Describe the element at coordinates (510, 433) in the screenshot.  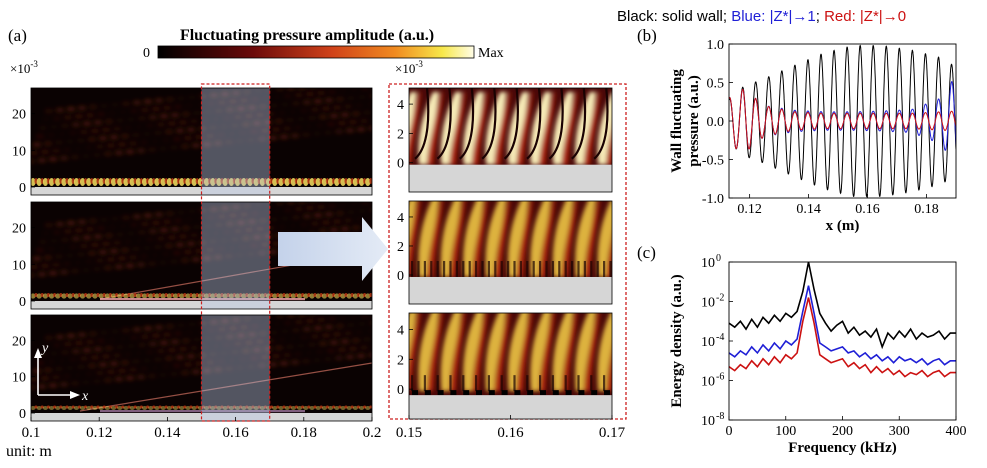
I see `zoom-x-tick-label: 0.16` at that location.